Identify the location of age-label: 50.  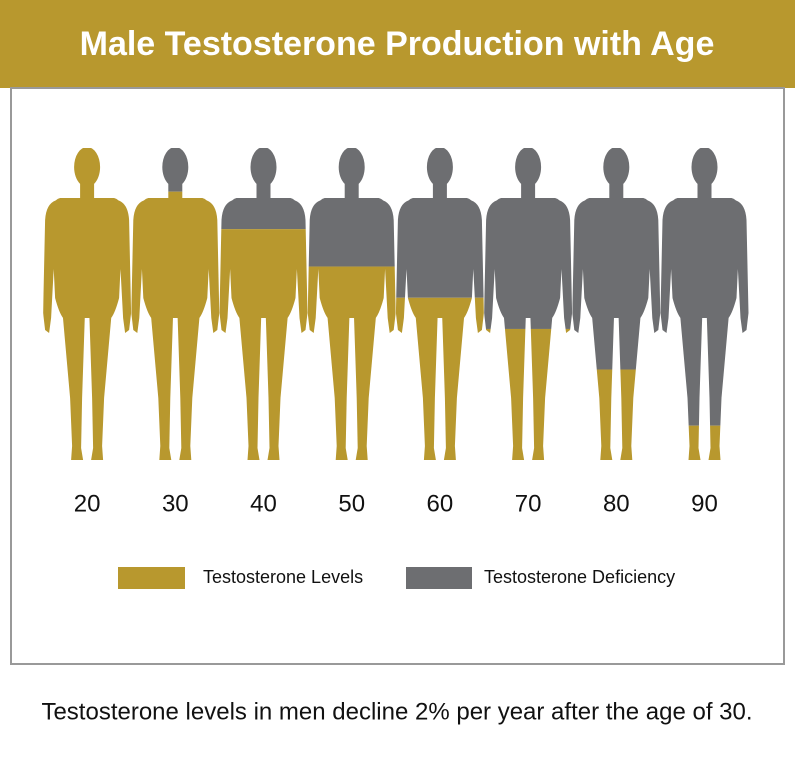
(351, 503).